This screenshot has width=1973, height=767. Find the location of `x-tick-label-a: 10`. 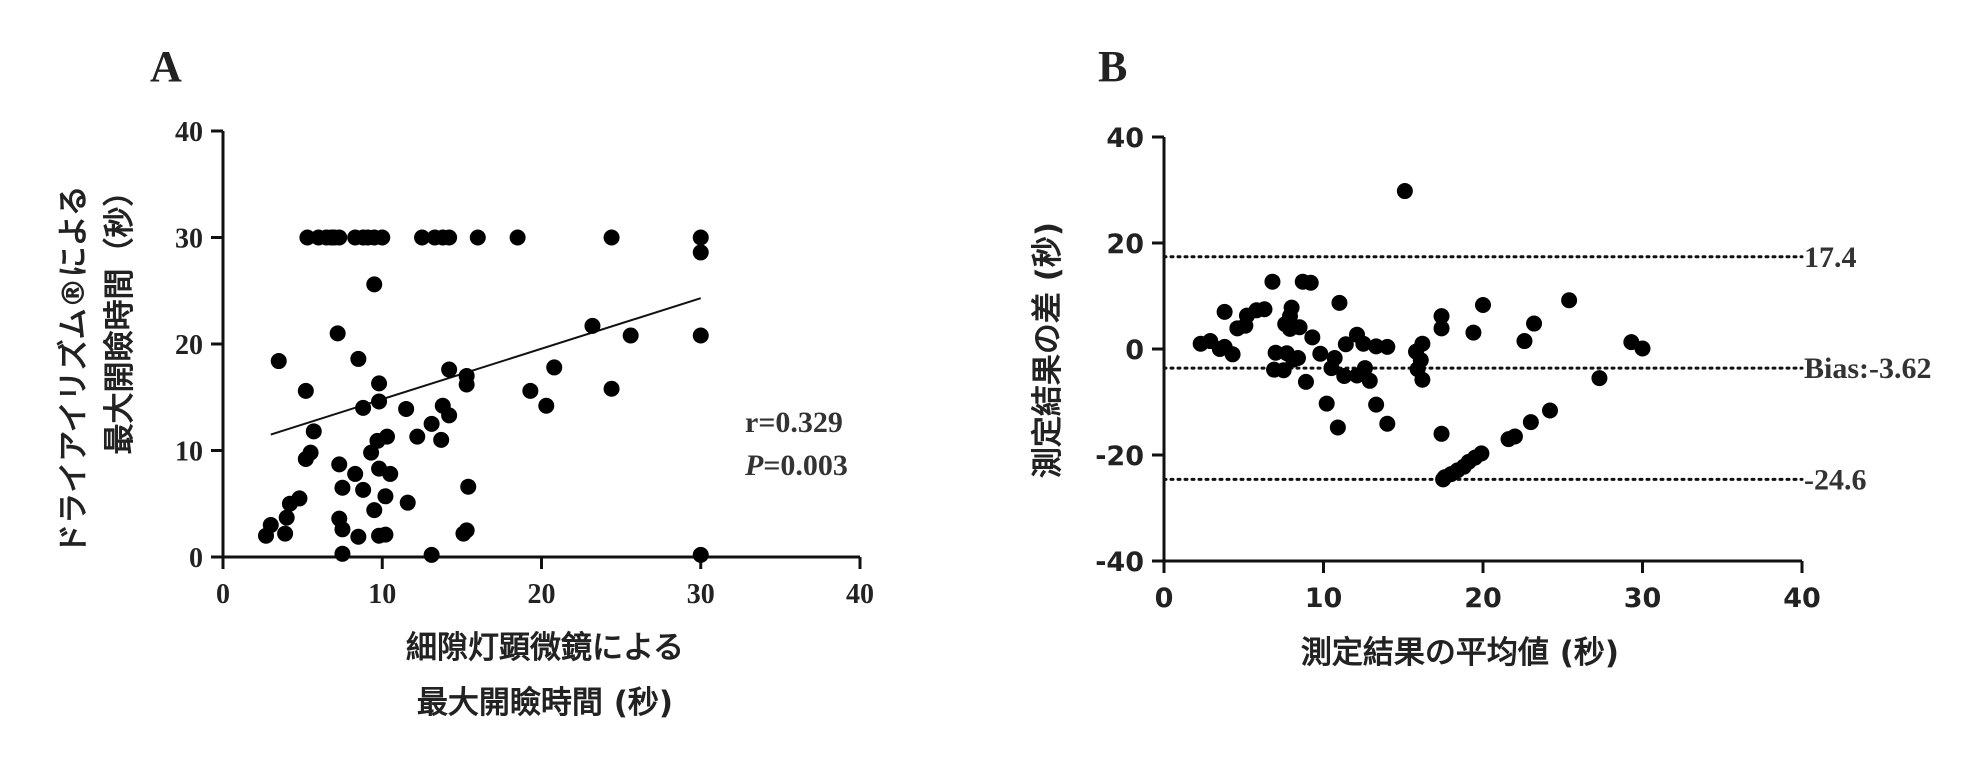

x-tick-label-a: 10 is located at coordinates (382, 594).